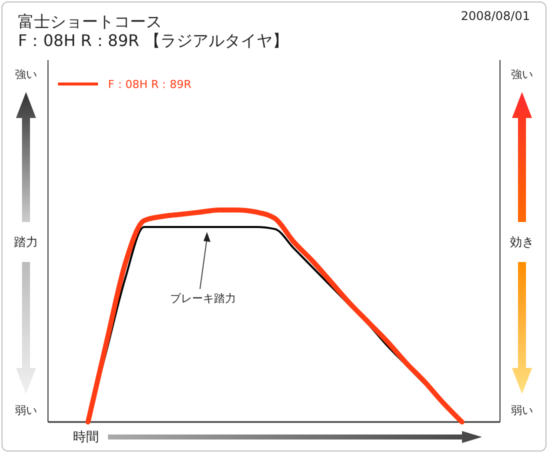 The height and width of the screenshot is (455, 550). What do you see at coordinates (153, 40) in the screenshot?
I see `chart-subtitle: F：08H R：89R 【ラジアルタイヤ】` at bounding box center [153, 40].